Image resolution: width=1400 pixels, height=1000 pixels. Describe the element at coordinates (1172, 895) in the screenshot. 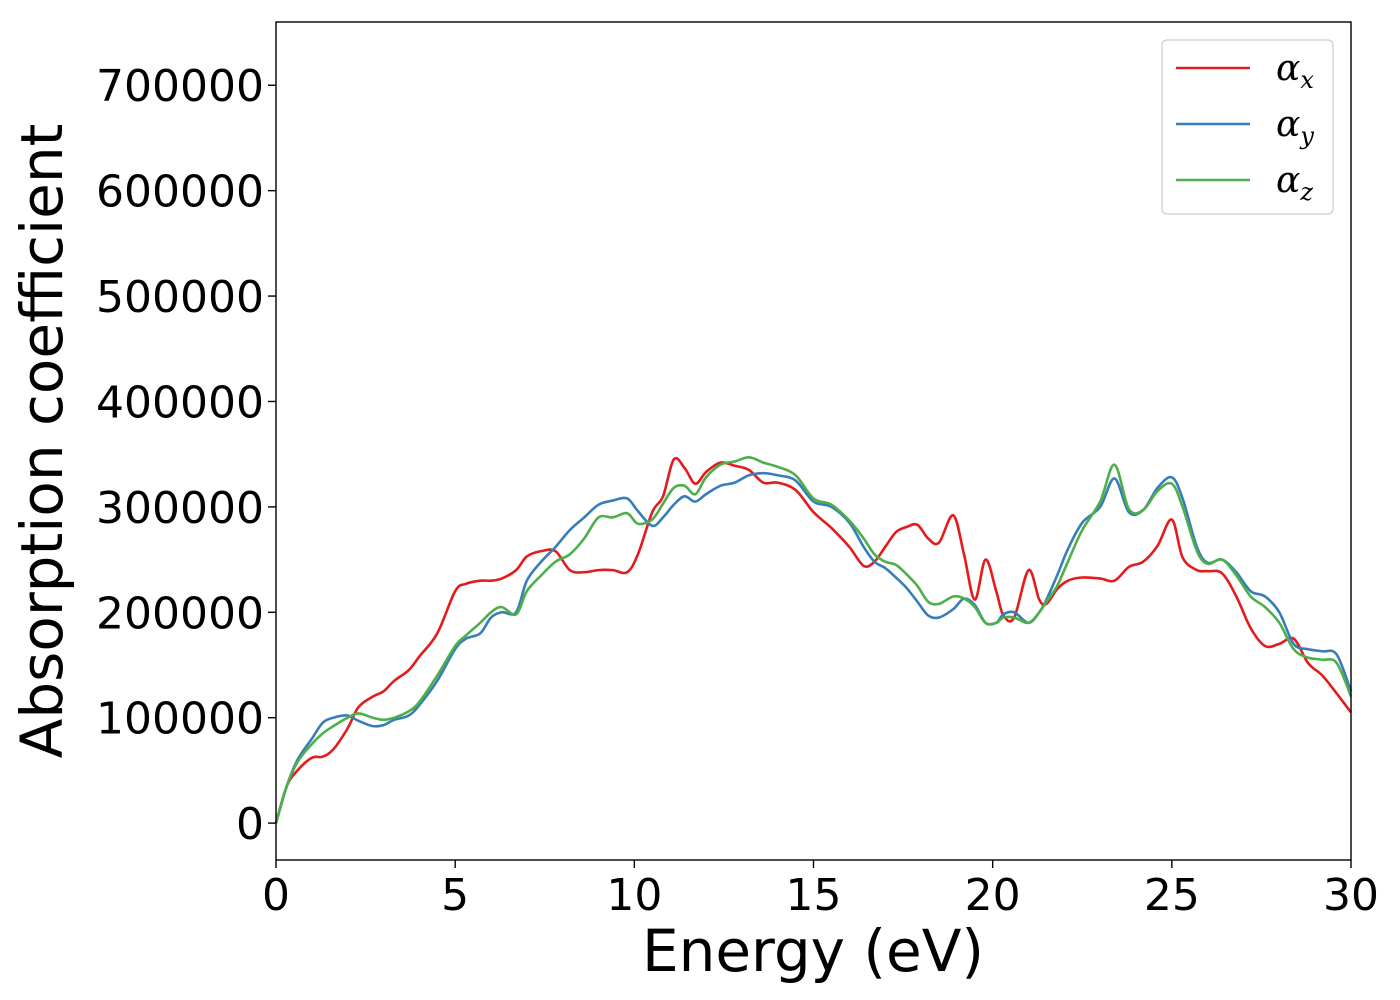

I see `x-tick-label: 25` at that location.